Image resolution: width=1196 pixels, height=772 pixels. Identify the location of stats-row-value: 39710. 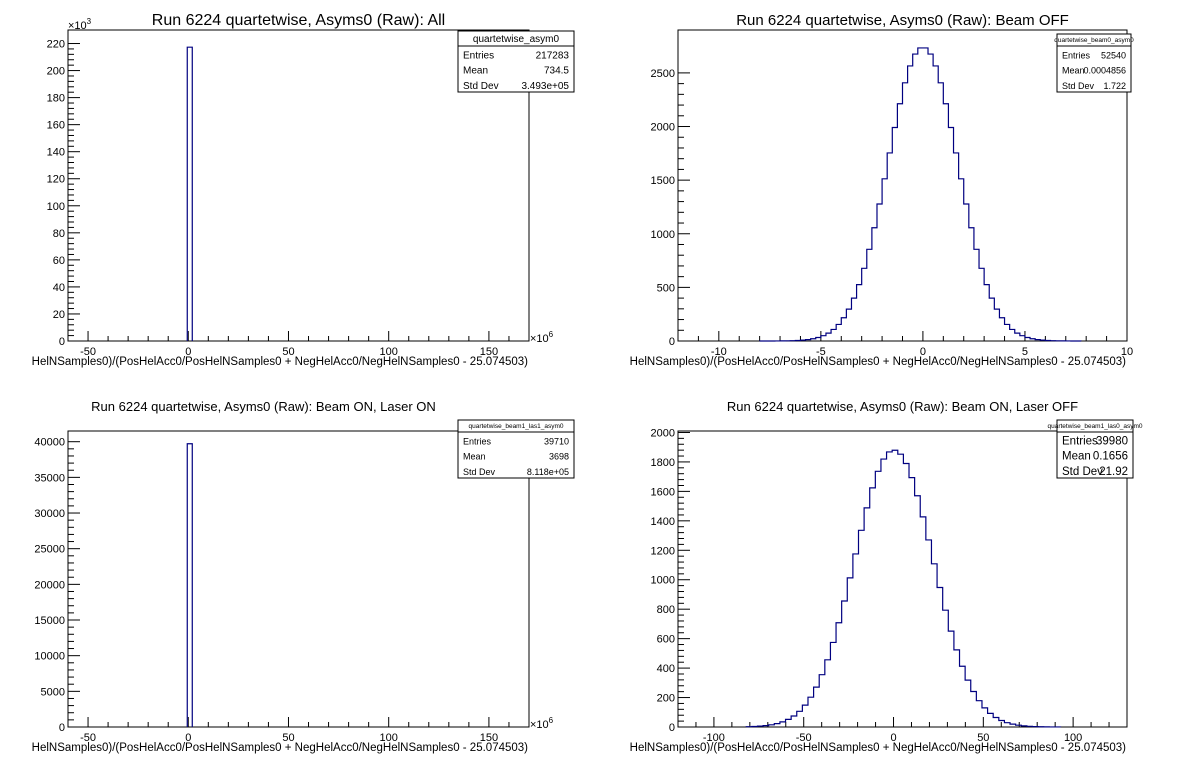
(556, 441).